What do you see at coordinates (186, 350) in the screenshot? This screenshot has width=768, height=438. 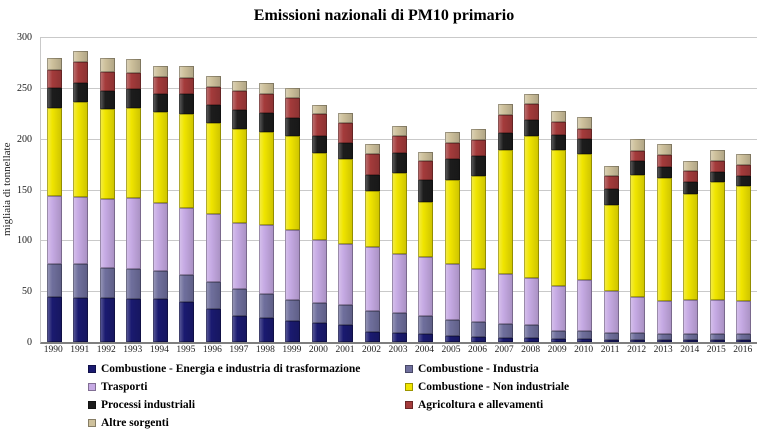 I see `x-tick-label-1995: 1995` at bounding box center [186, 350].